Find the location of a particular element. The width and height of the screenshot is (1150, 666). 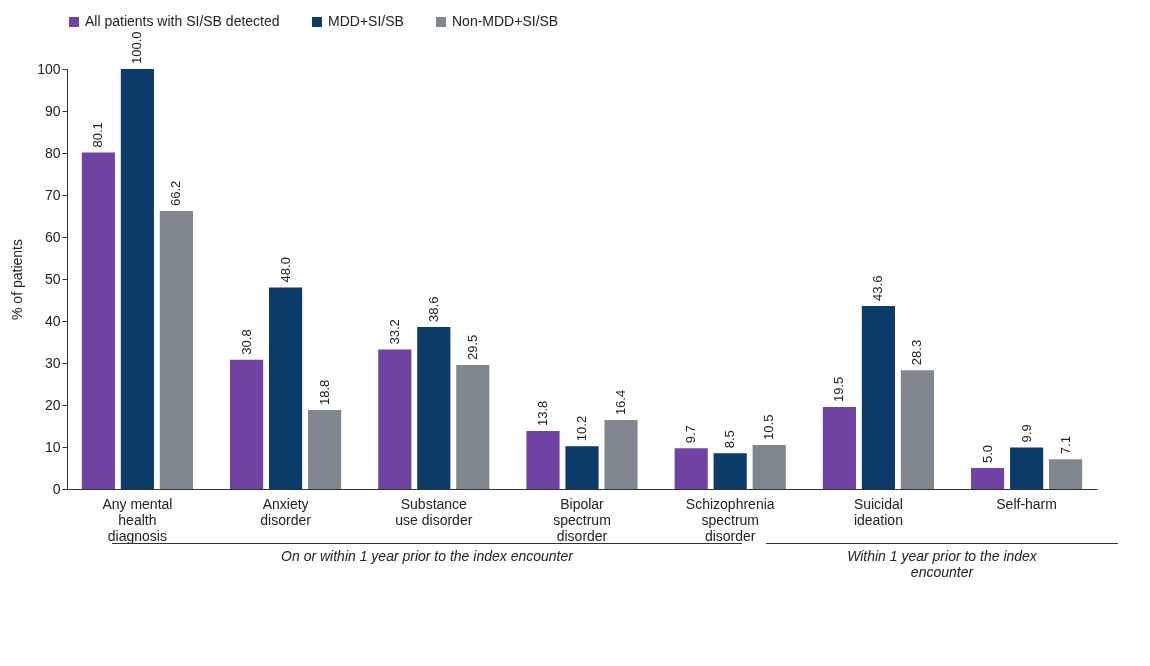

legend-label: Non-MDD+SI/SB is located at coordinates (505, 21).